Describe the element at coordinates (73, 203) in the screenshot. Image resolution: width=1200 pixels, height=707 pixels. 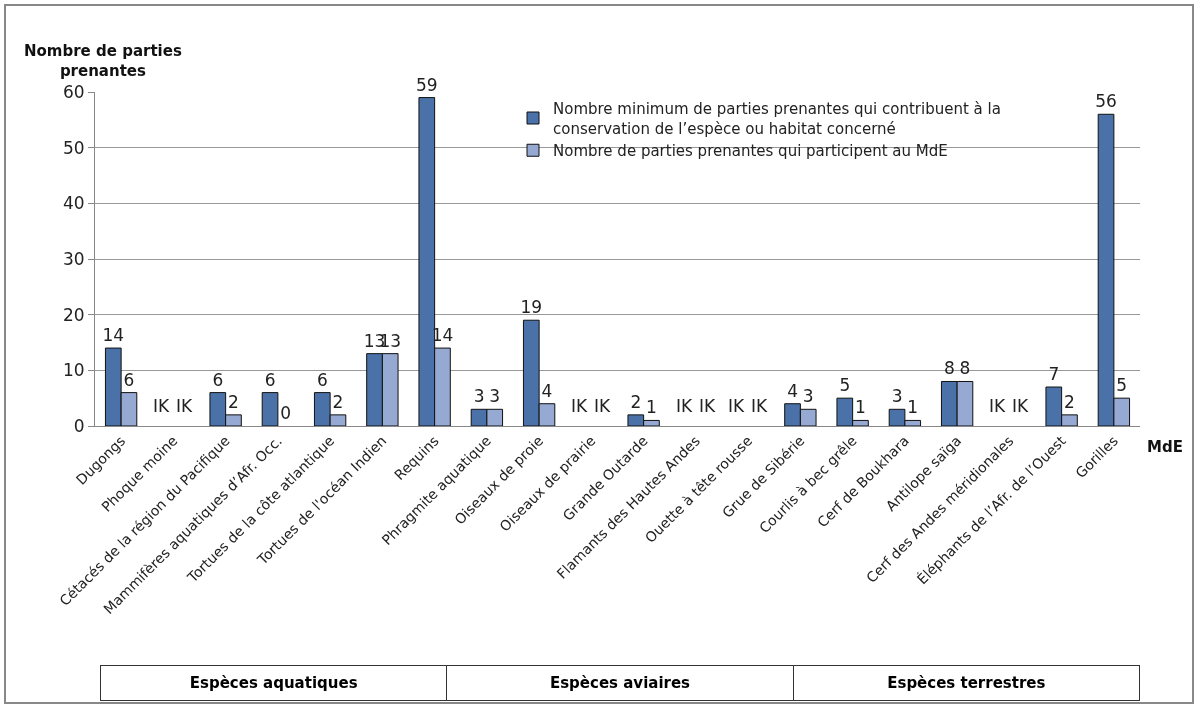
I see `y-tick-label: 40` at that location.